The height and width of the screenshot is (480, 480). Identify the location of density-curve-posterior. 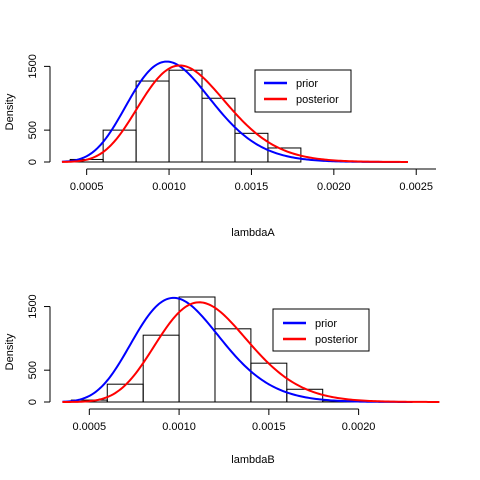
(234, 113).